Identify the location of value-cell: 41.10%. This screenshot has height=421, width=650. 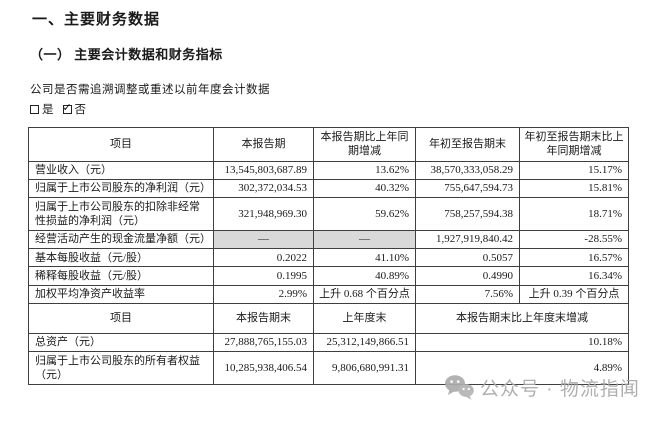
(364, 258).